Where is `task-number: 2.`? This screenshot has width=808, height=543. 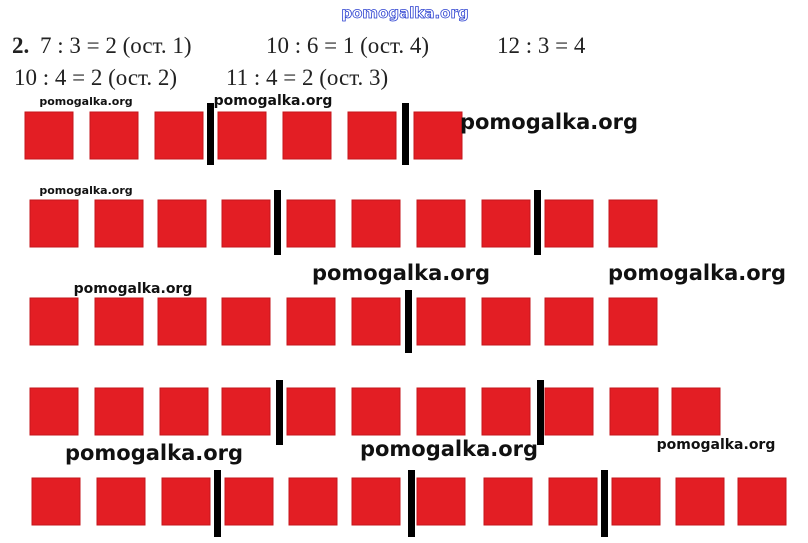
task-number: 2. is located at coordinates (20, 45).